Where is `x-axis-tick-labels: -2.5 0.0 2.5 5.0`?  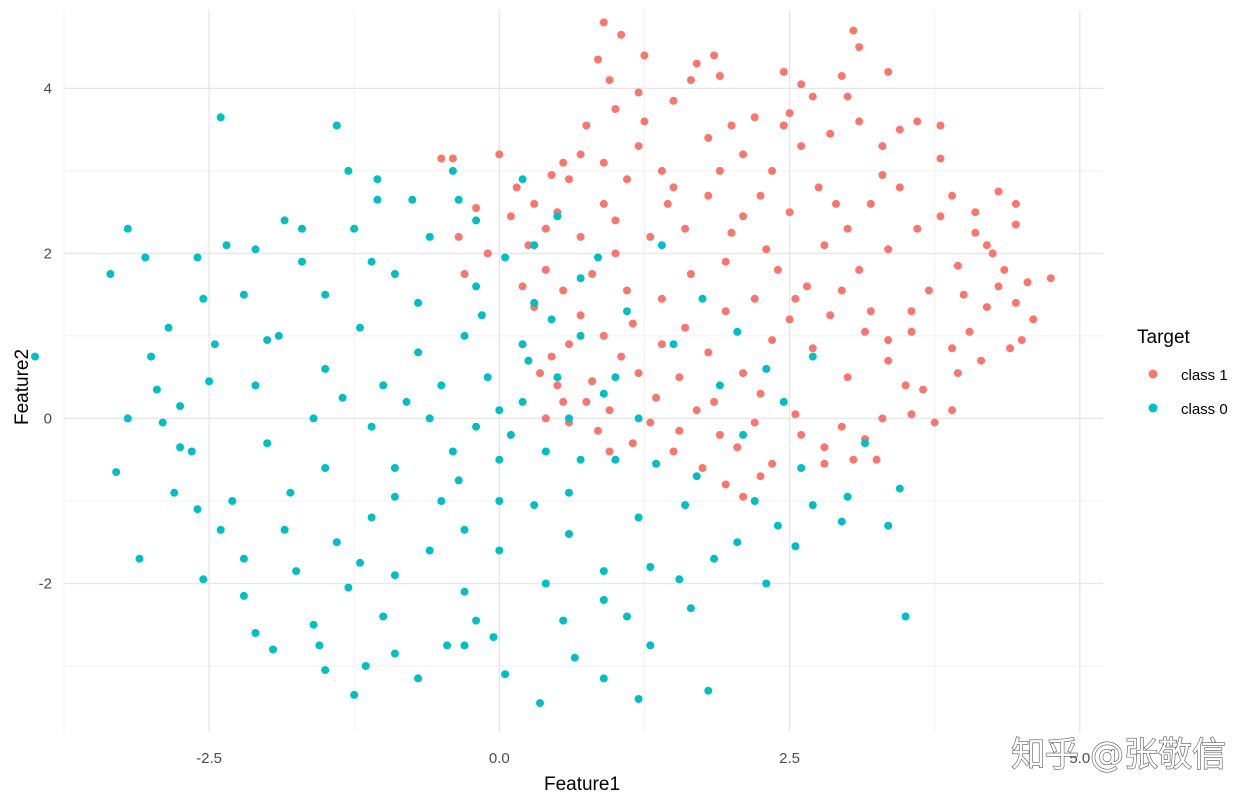
x-axis-tick-labels: -2.5 0.0 2.5 5.0 is located at coordinates (643, 758).